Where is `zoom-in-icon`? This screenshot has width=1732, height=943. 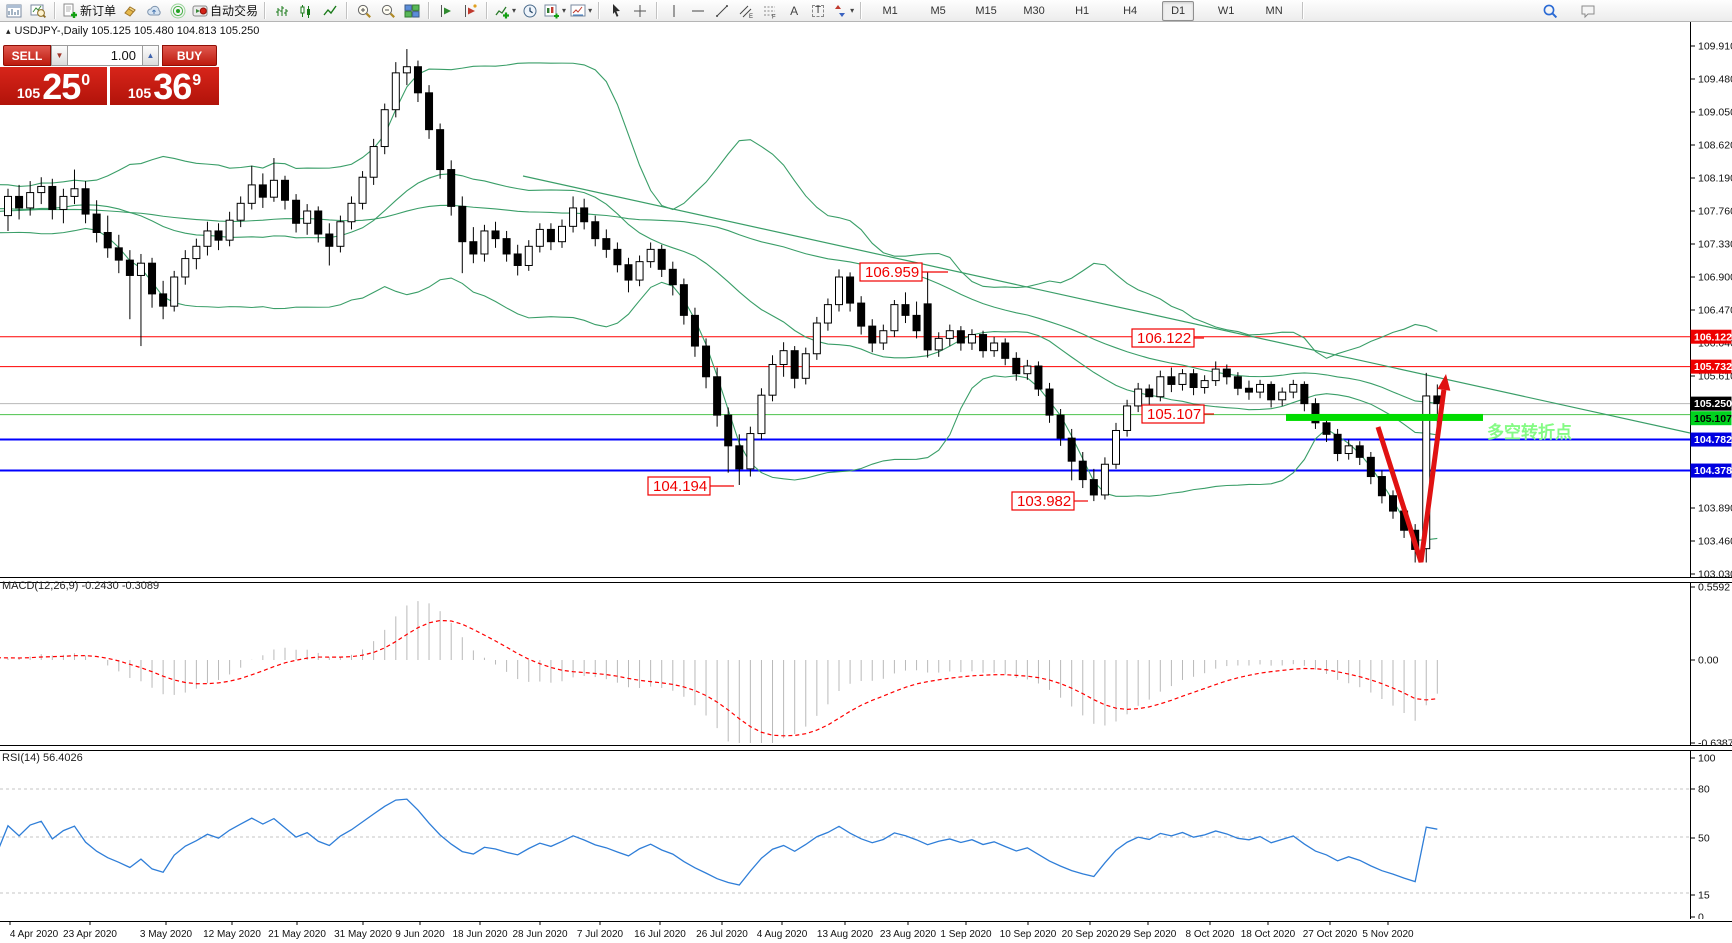 zoom-in-icon is located at coordinates (364, 11).